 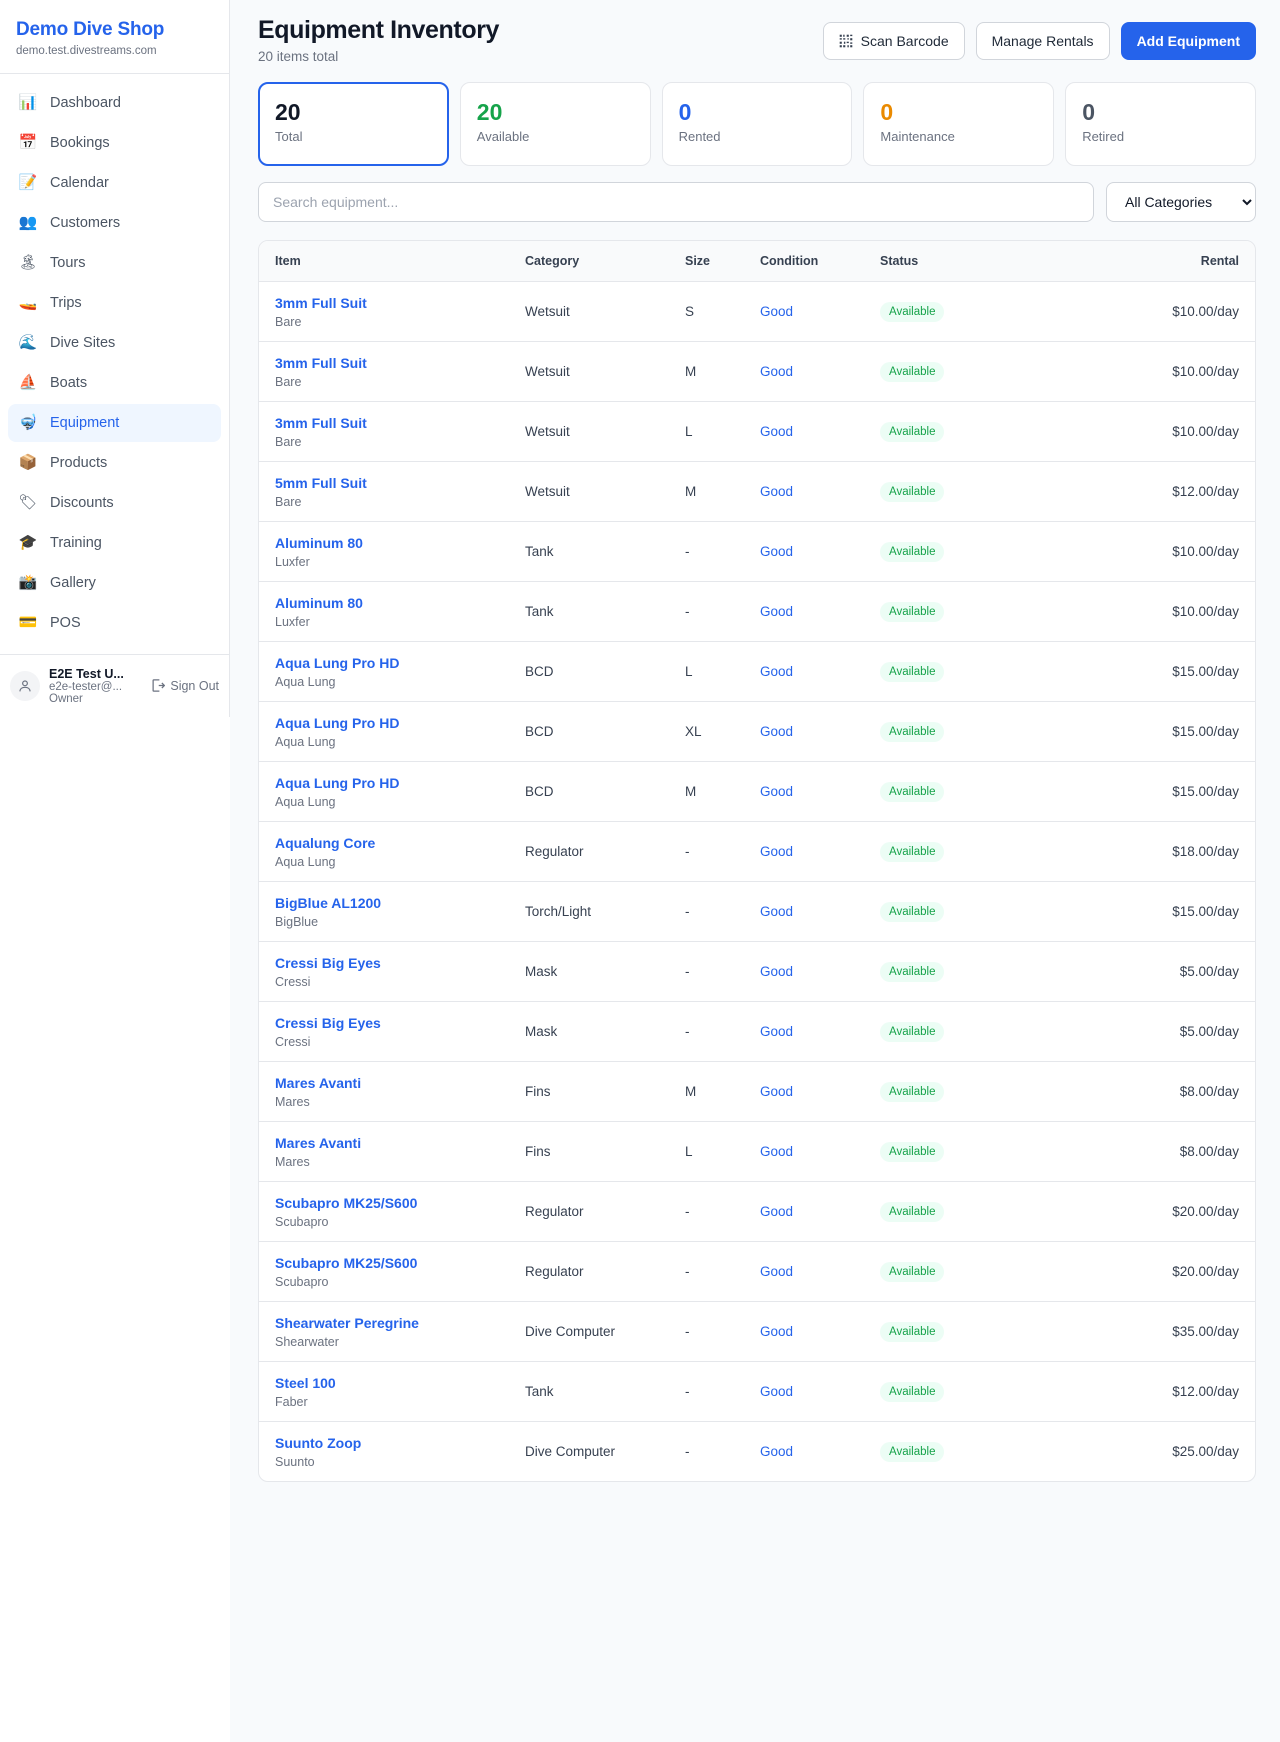 I want to click on sidebar-item-gallery: 📸 Gallery, so click(x=114, y=583).